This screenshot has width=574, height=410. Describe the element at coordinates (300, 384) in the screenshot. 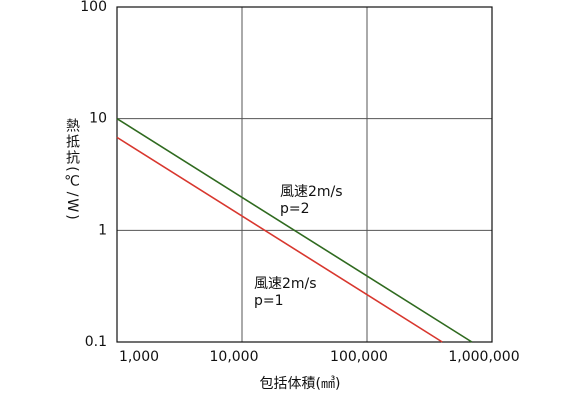

I see `x-axis-label: 包括体積(㎣)` at that location.